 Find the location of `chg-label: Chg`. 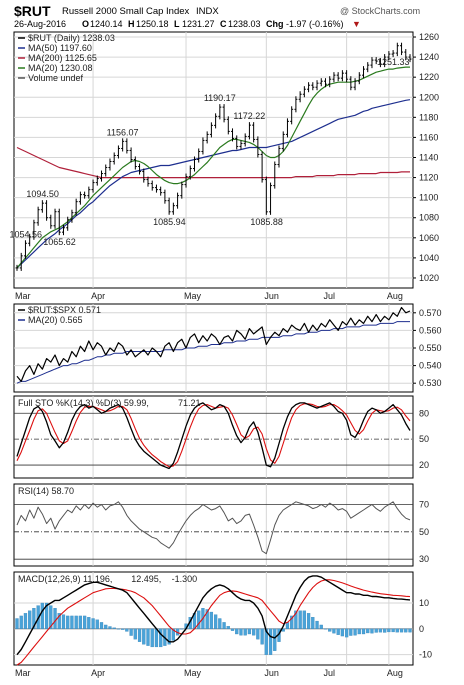

chg-label: Chg is located at coordinates (275, 24).